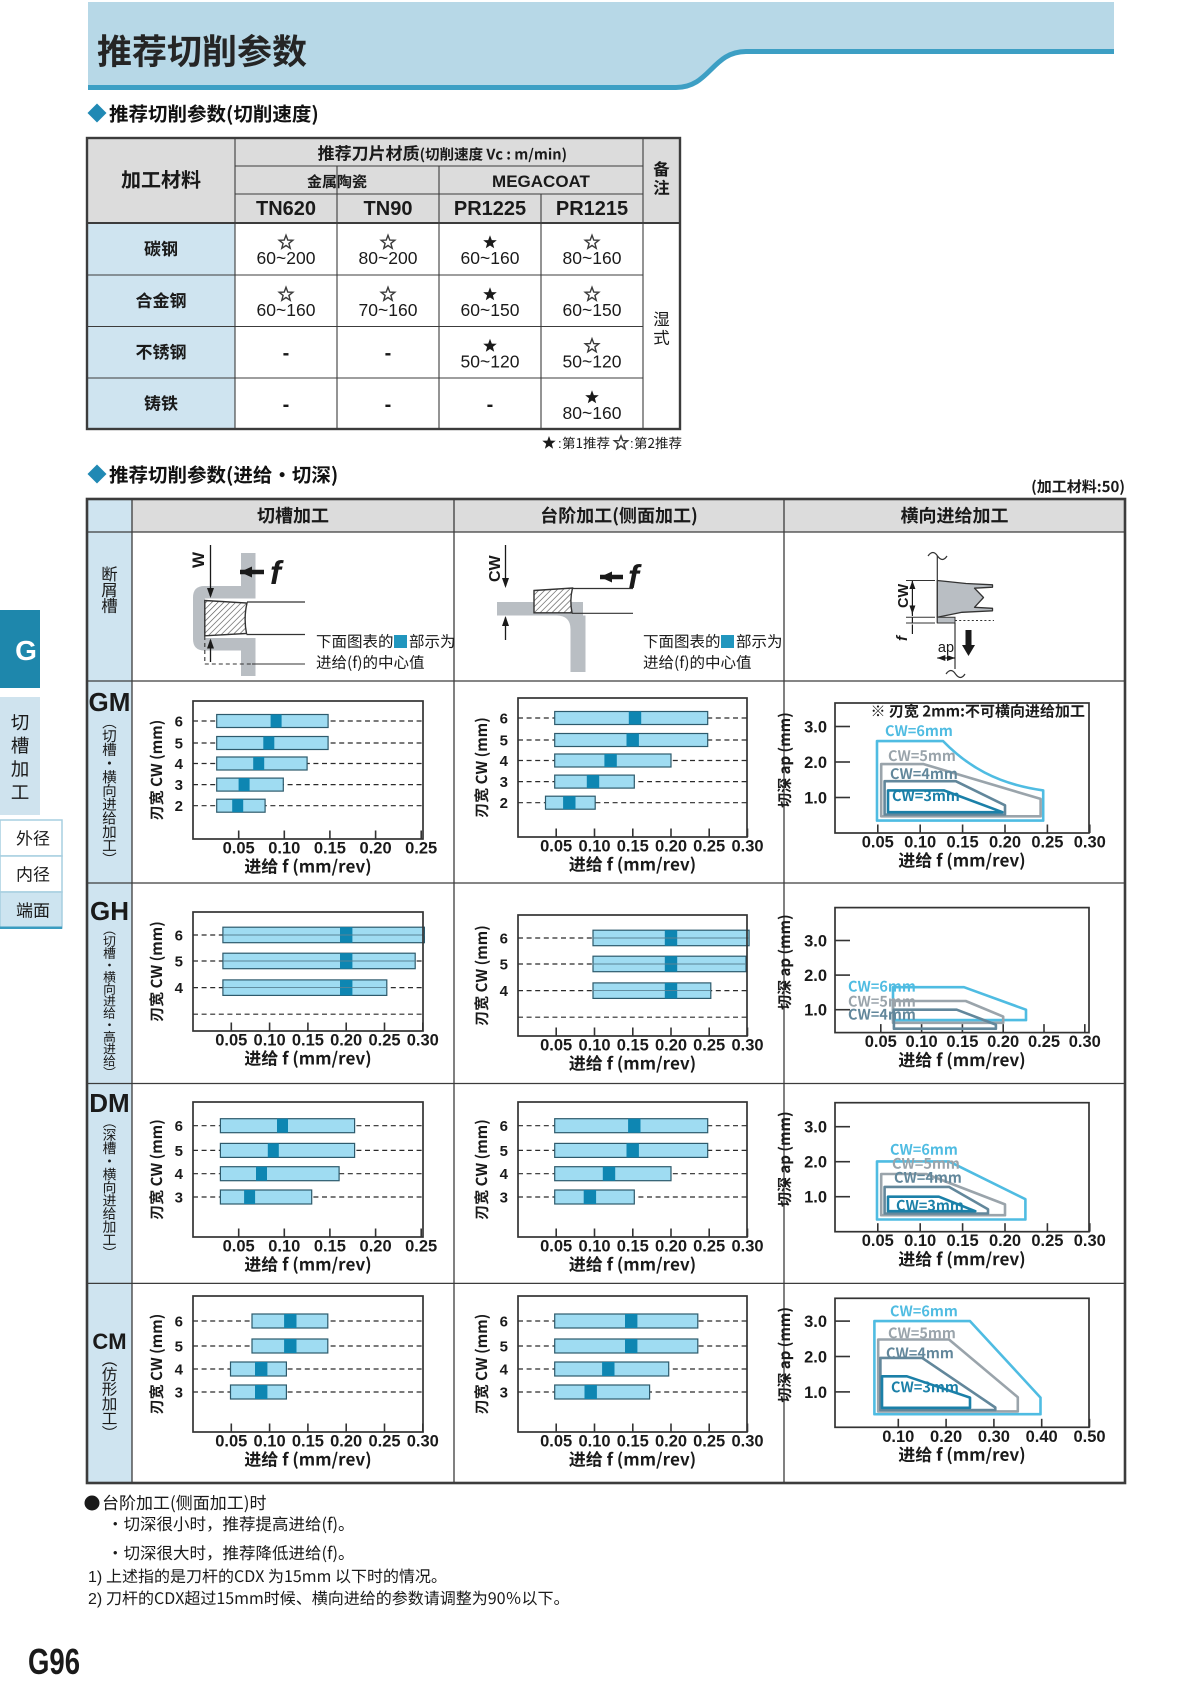 Image resolution: width=1200 pixels, height=1697 pixels. Describe the element at coordinates (490, 362) in the screenshot. I see `svg-text: 50~120` at that location.